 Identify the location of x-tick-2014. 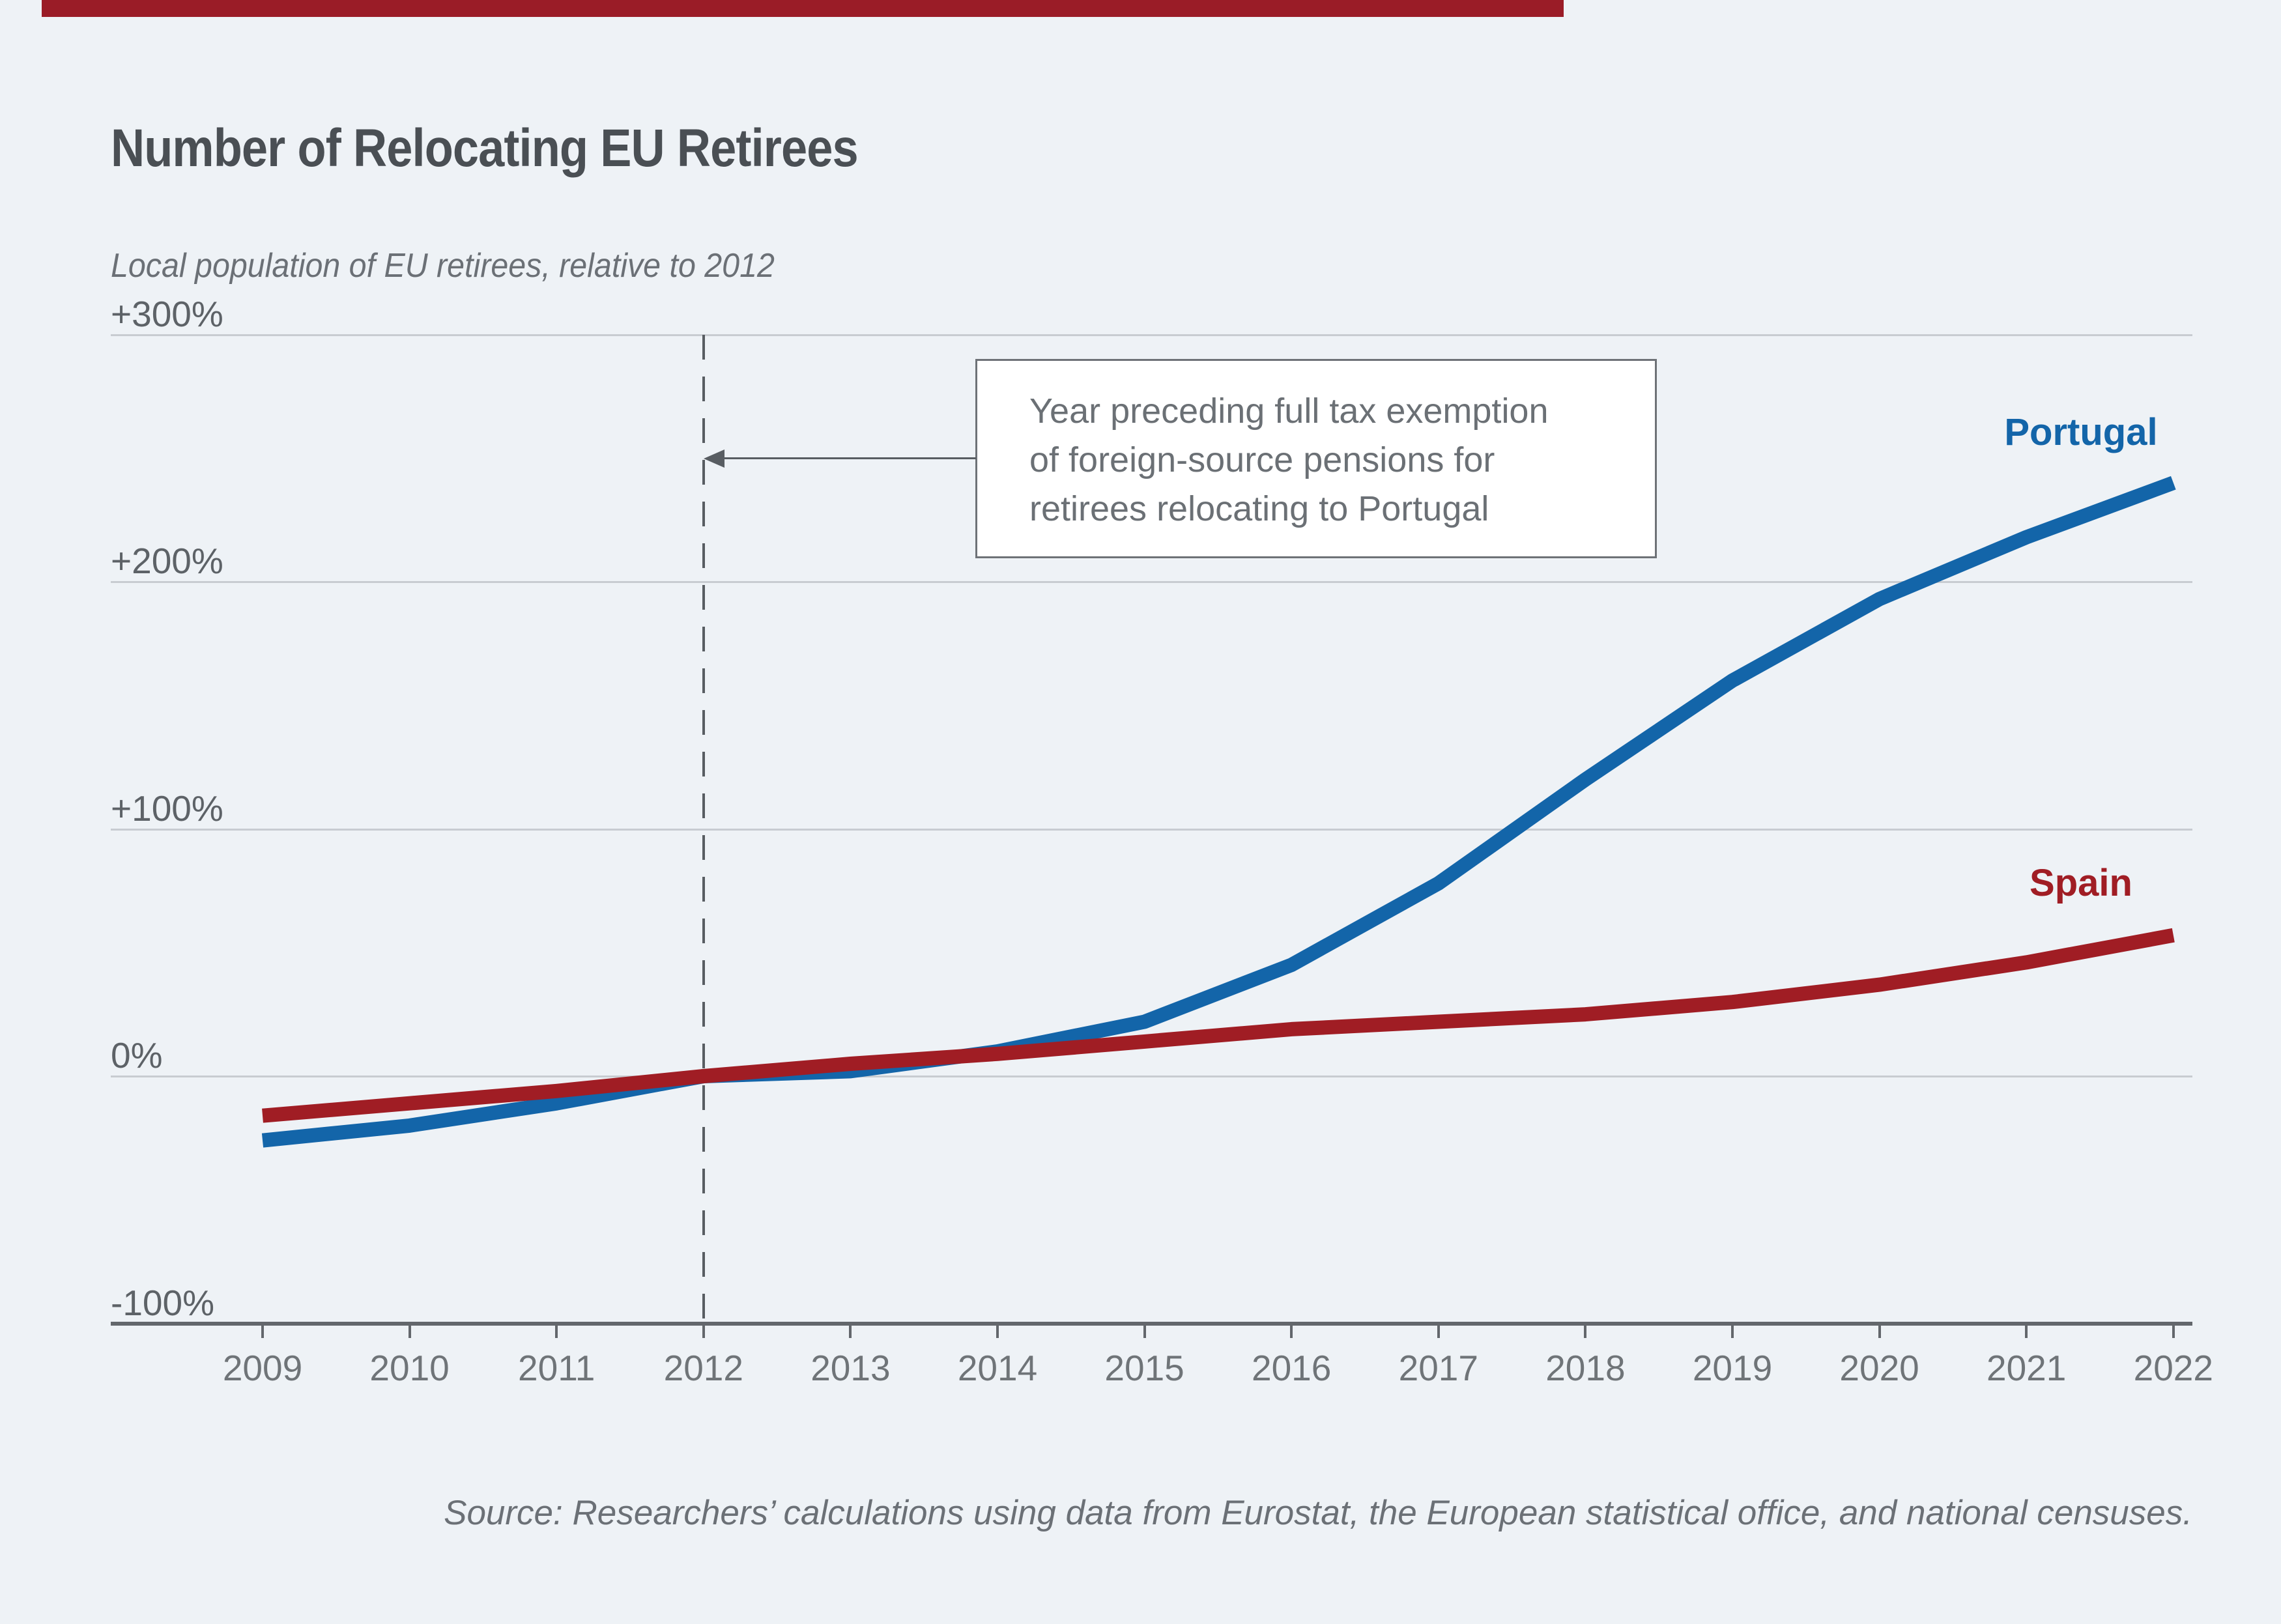
(997, 1331).